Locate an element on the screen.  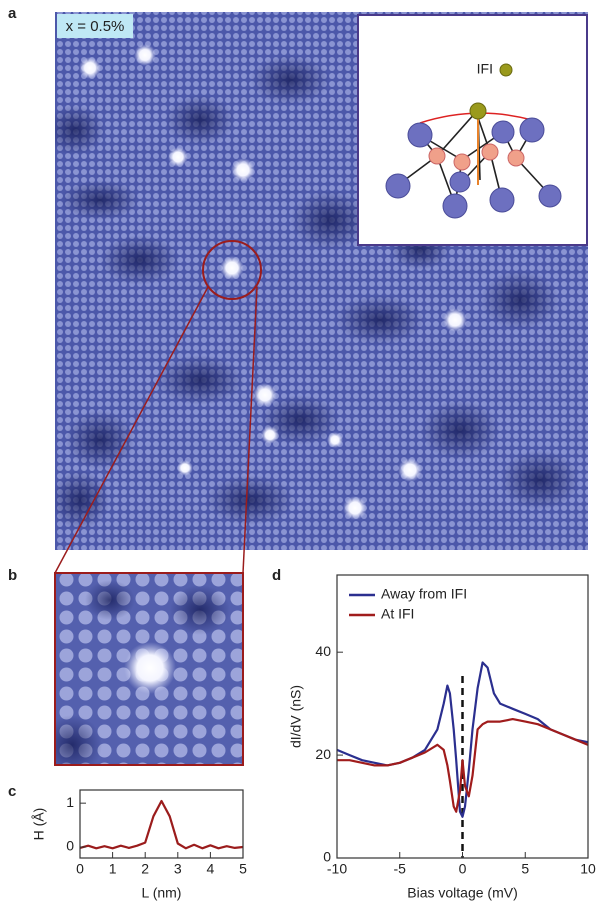
x-tick-label: 1 is located at coordinates (113, 869).